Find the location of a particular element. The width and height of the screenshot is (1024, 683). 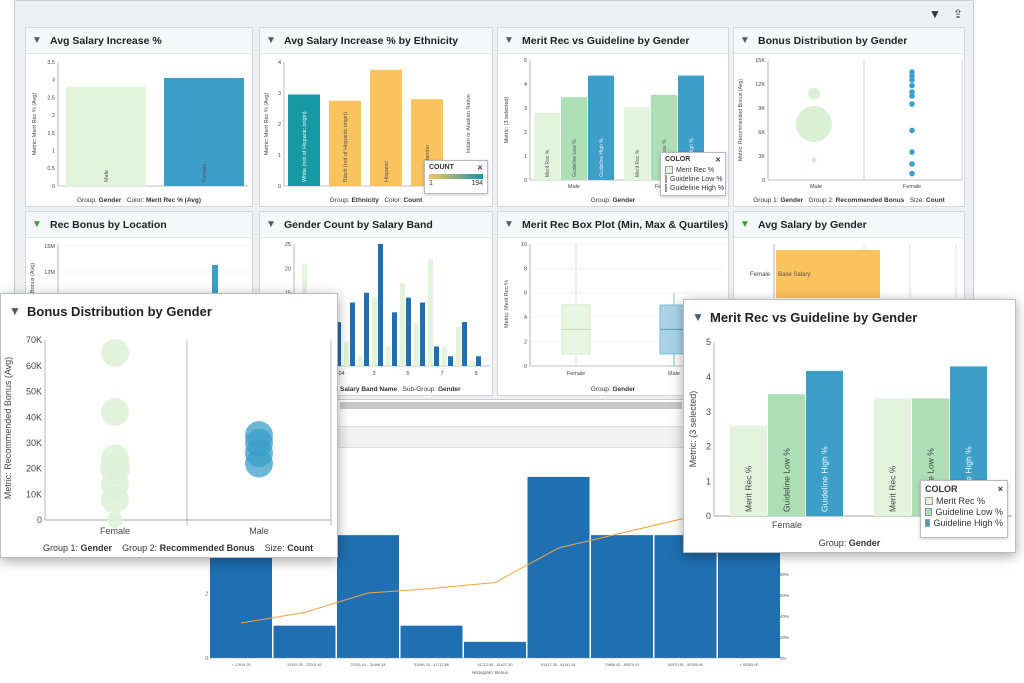

panel-title: ▼ Merit Rec vs Guideline by Gender is located at coordinates (613, 41).